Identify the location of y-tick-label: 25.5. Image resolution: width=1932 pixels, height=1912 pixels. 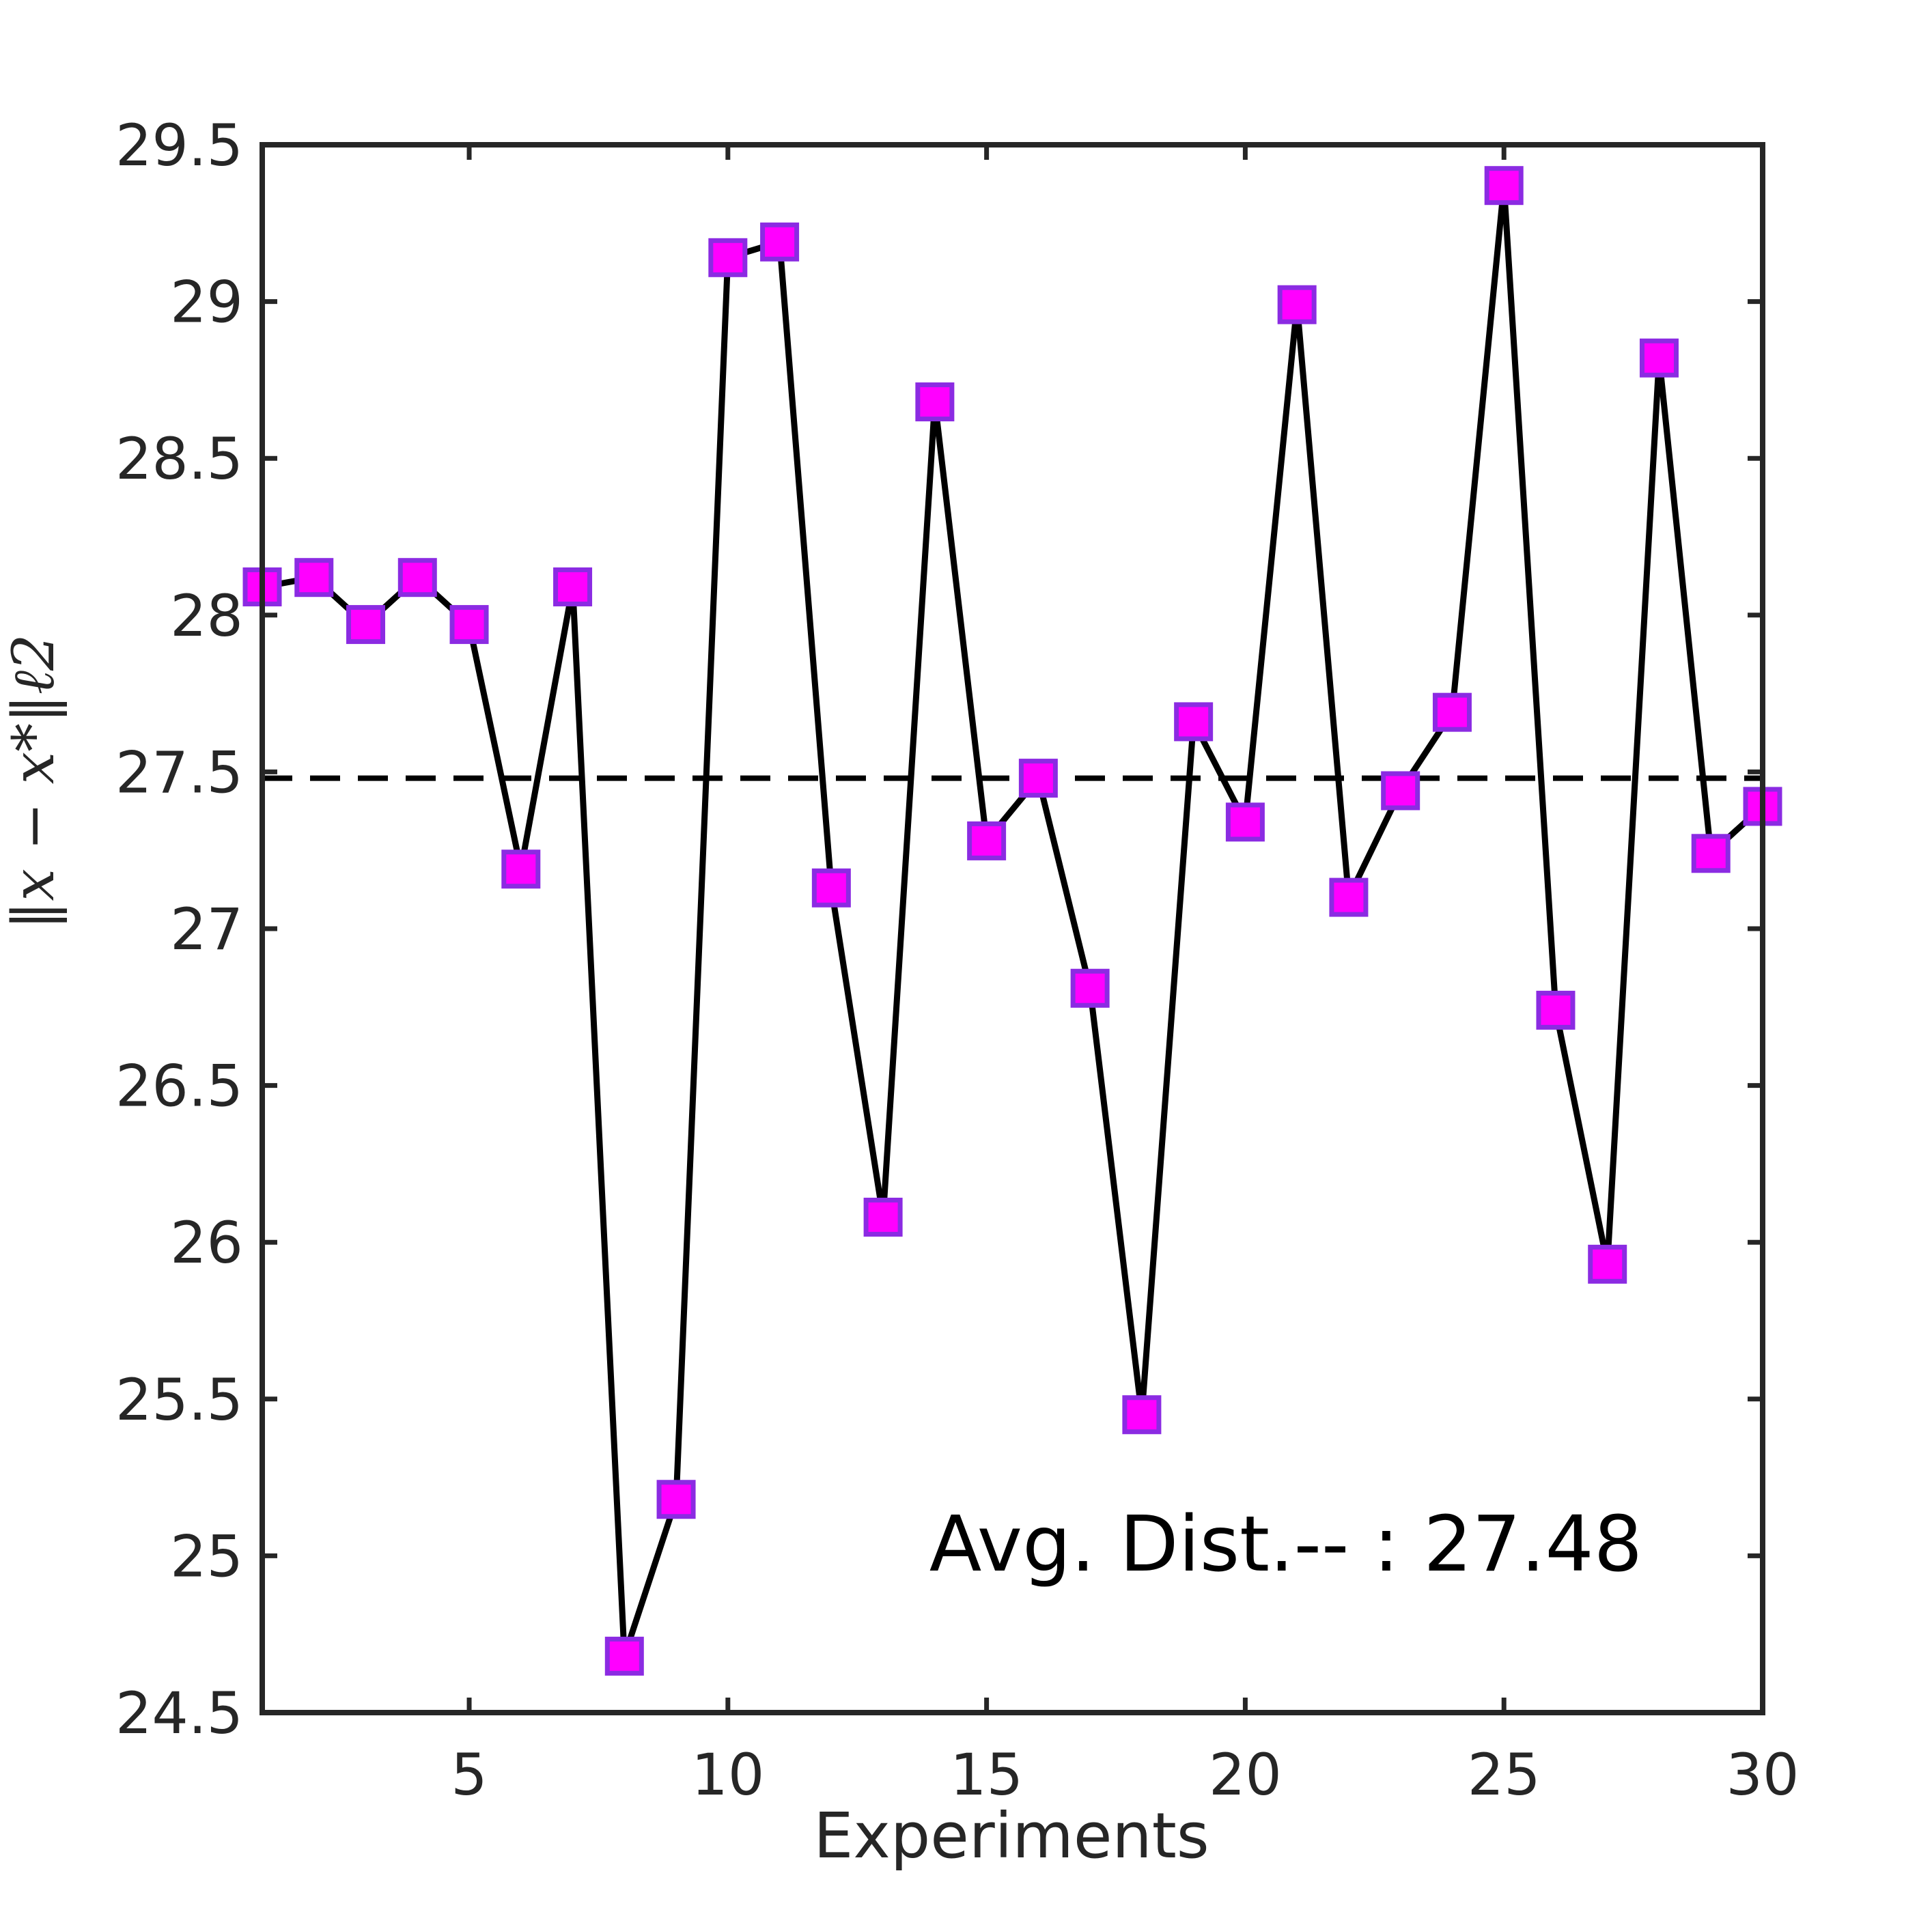
(179, 1399).